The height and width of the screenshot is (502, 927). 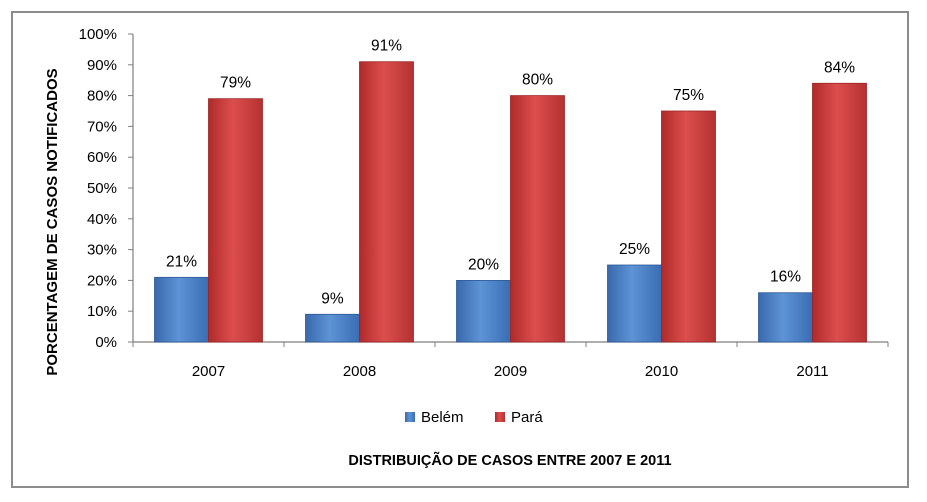 I want to click on y-tick-label: 40%, so click(x=102, y=219).